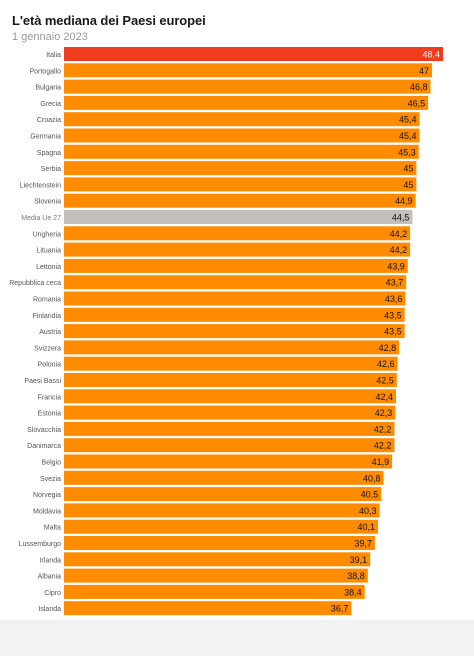 The height and width of the screenshot is (656, 474). What do you see at coordinates (356, 576) in the screenshot?
I see `value-label-32: 38,8` at bounding box center [356, 576].